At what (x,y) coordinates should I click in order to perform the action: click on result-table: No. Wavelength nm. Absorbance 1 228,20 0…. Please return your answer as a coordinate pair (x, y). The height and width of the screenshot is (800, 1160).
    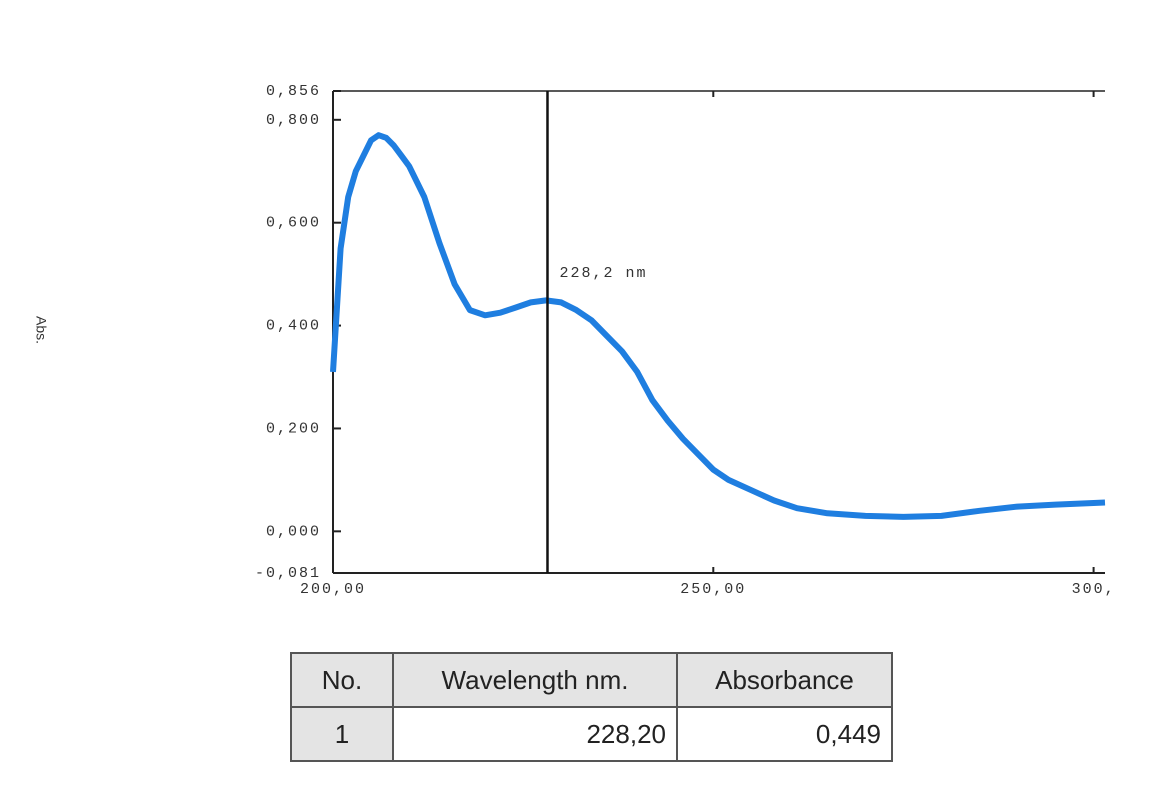
    Looking at the image, I should click on (591, 707).